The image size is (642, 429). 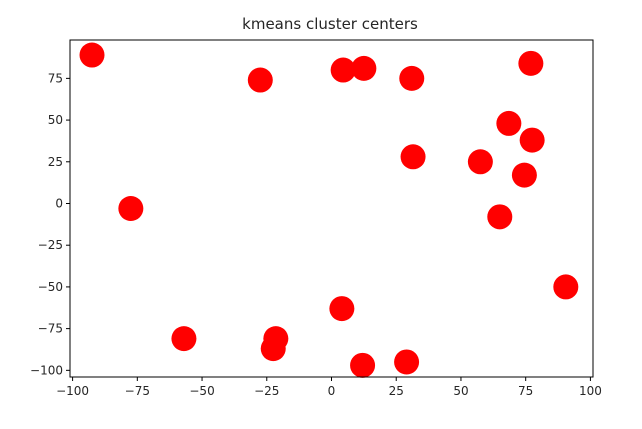 What do you see at coordinates (332, 391) in the screenshot?
I see `x-tick-label: 0` at bounding box center [332, 391].